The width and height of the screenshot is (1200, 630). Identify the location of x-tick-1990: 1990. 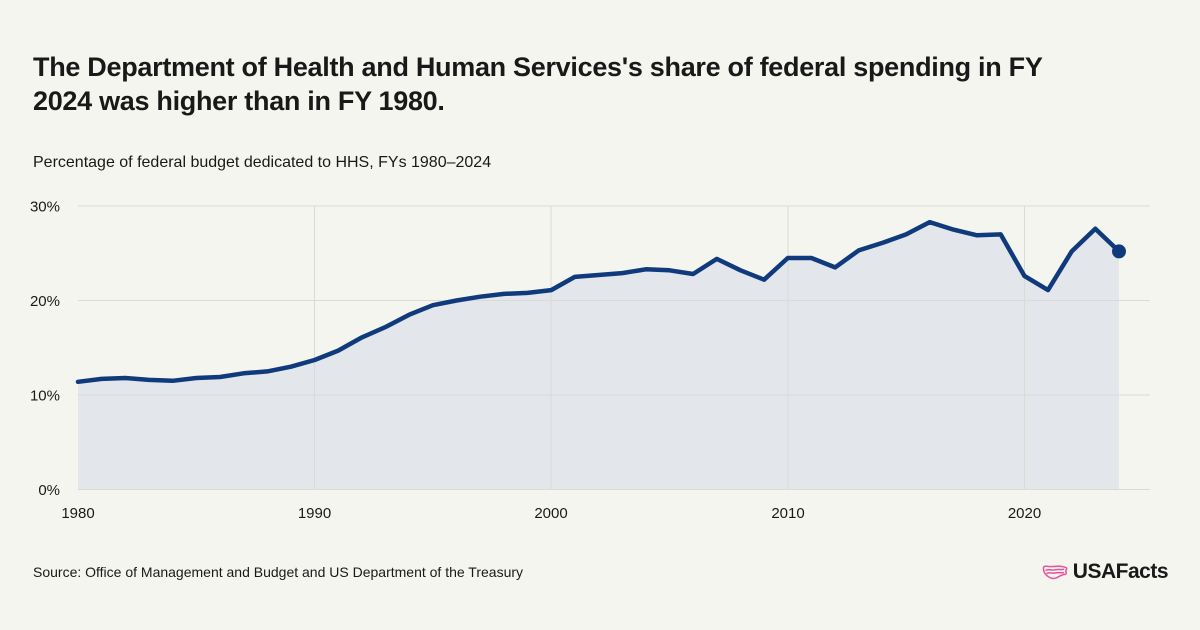
(314, 513).